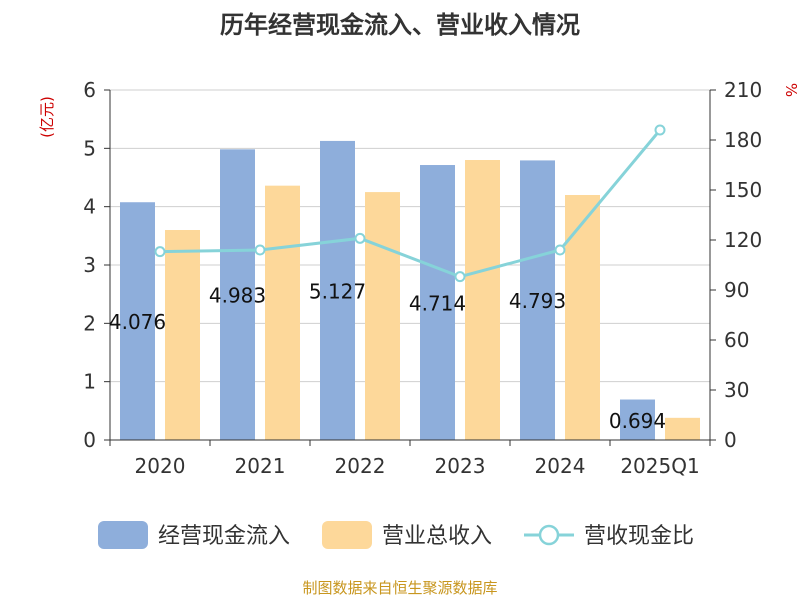 This screenshot has width=800, height=600. I want to click on cash-inflow-label: 4.714, so click(437, 304).